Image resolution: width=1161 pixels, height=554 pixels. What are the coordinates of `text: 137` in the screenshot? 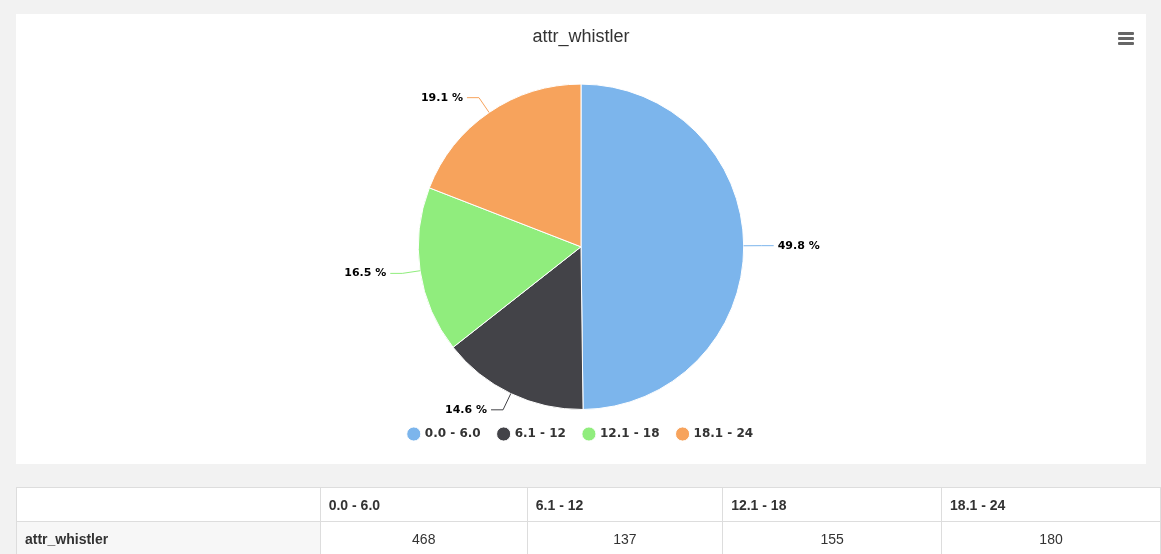 It's located at (625, 537).